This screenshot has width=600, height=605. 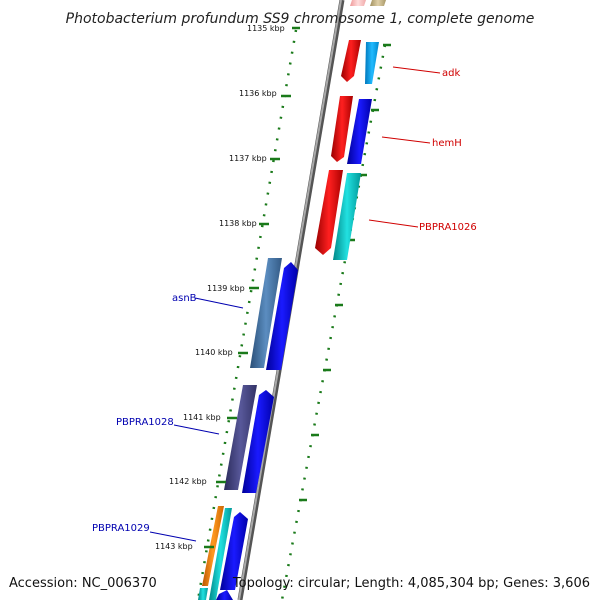 I want to click on gene-callout-PBPRA1029, so click(x=173, y=536).